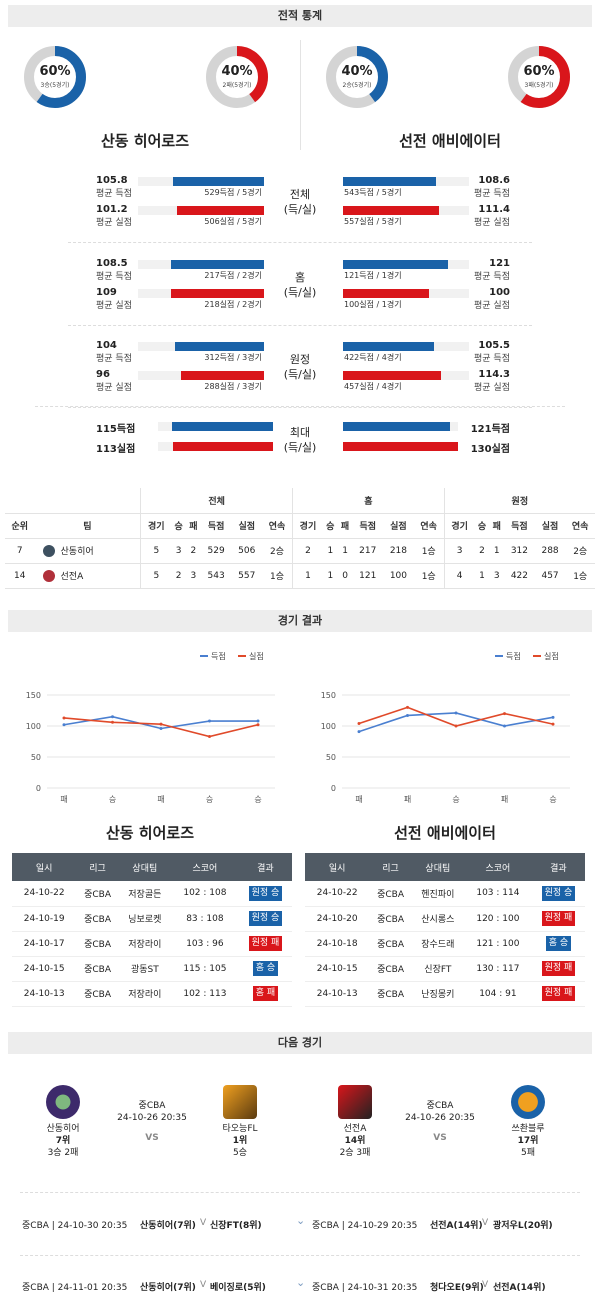  What do you see at coordinates (499, 292) in the screenshot?
I see `stat-value: 100` at bounding box center [499, 292].